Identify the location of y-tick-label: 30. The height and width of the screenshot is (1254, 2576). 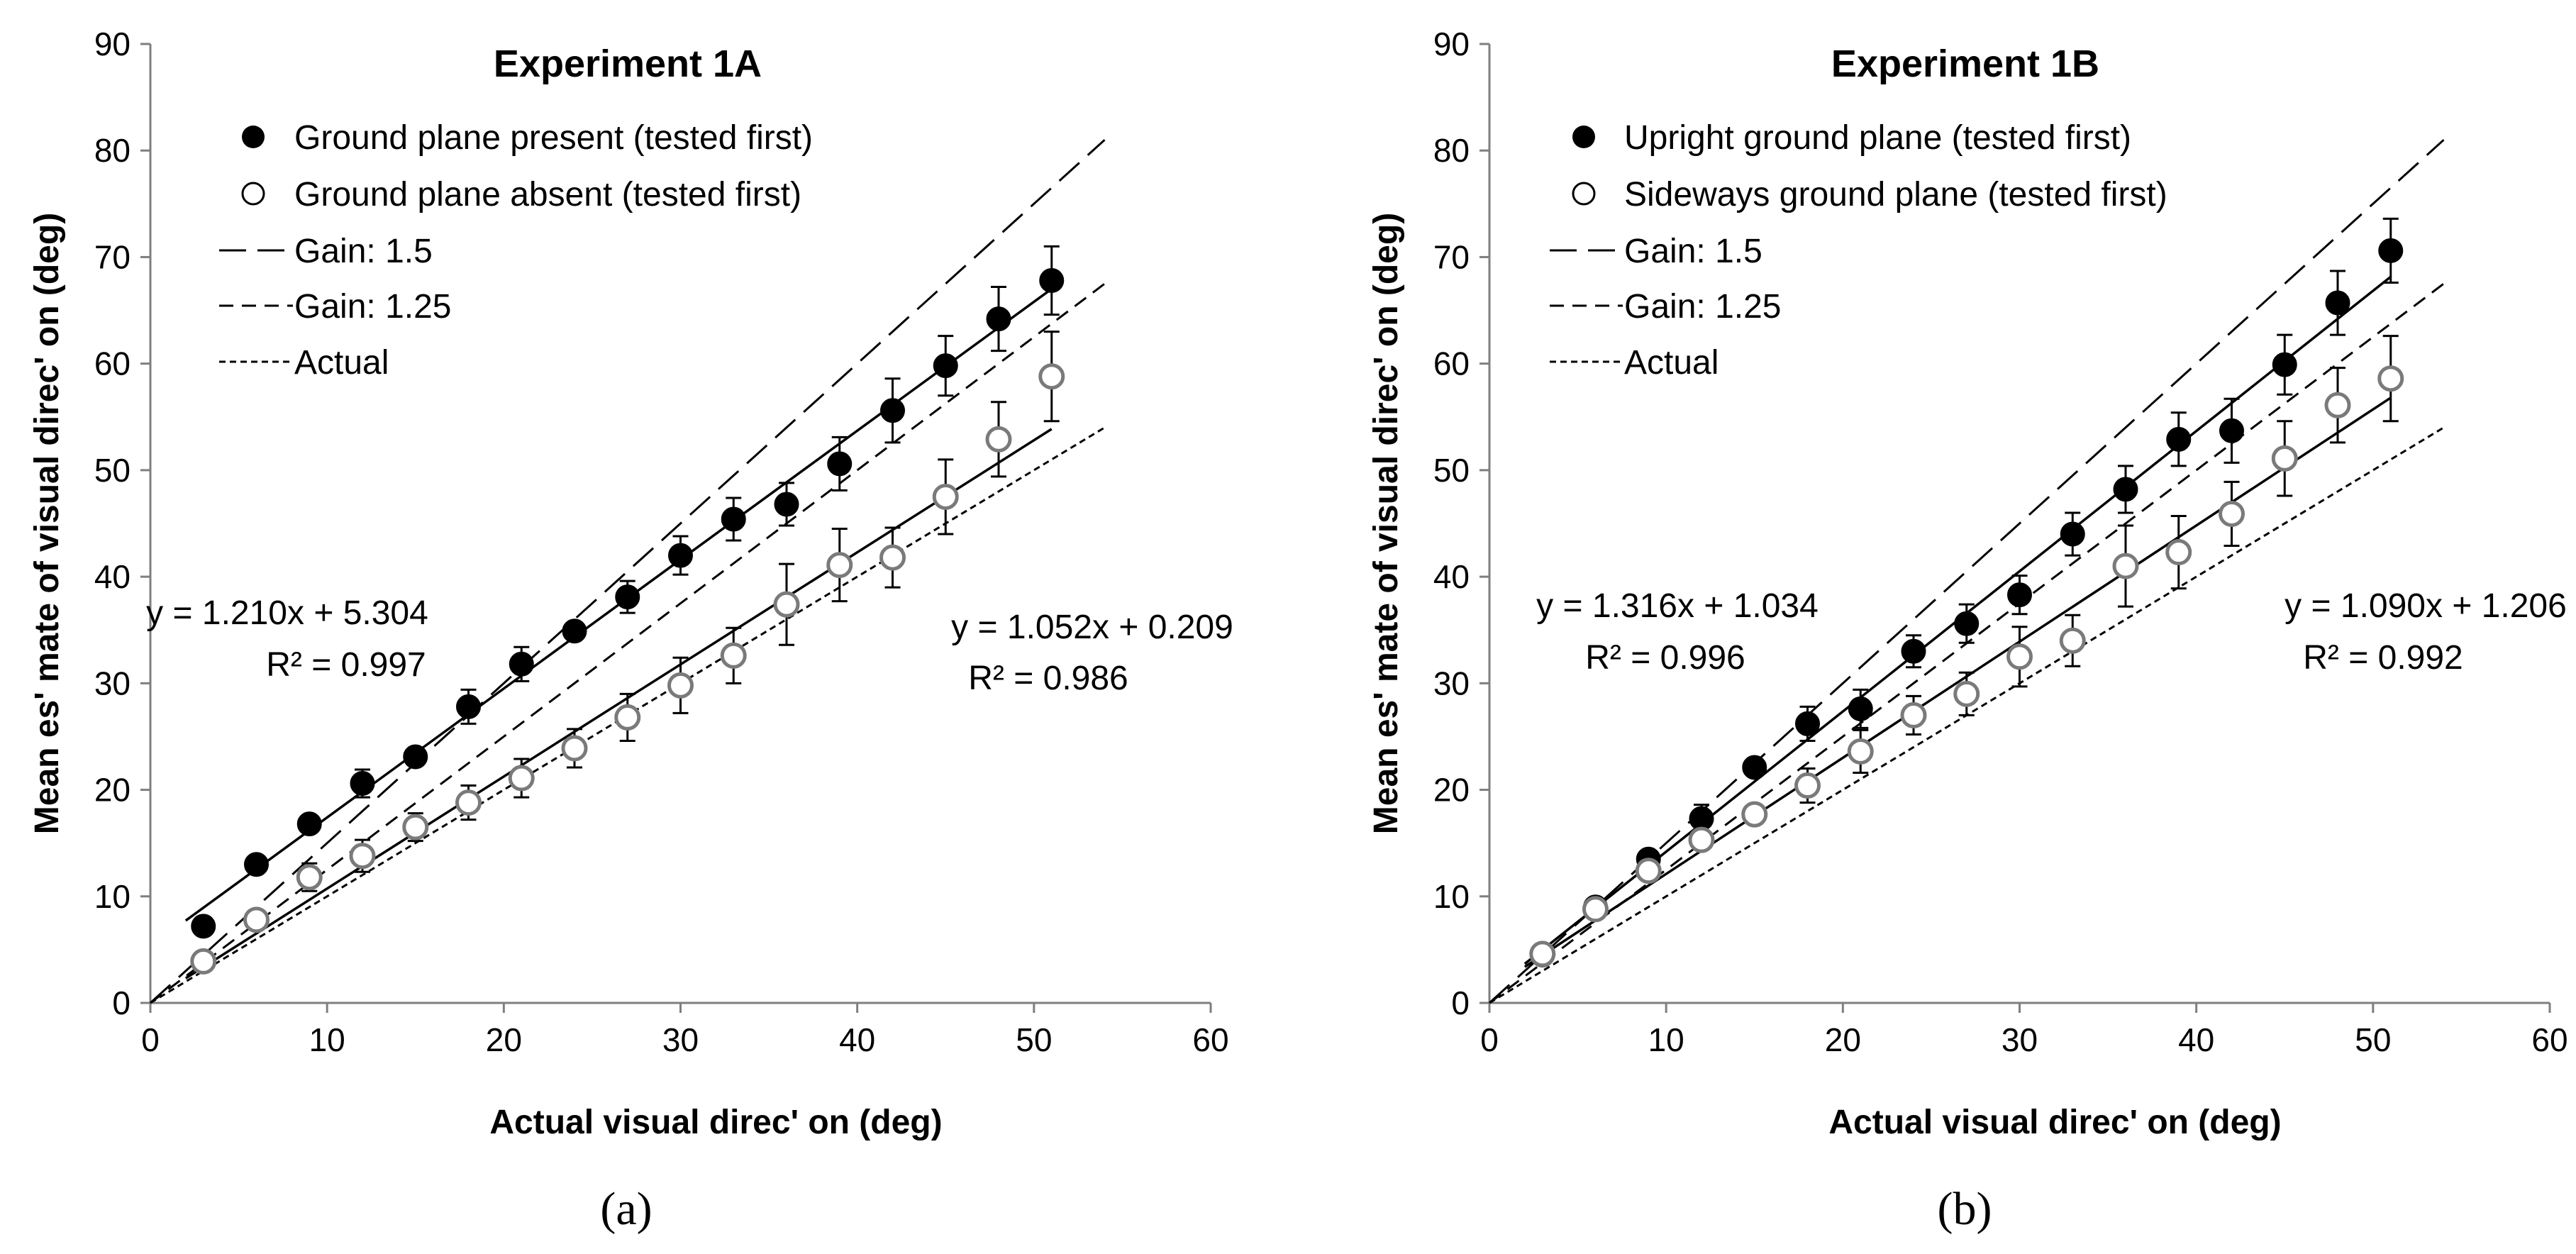
(112, 683).